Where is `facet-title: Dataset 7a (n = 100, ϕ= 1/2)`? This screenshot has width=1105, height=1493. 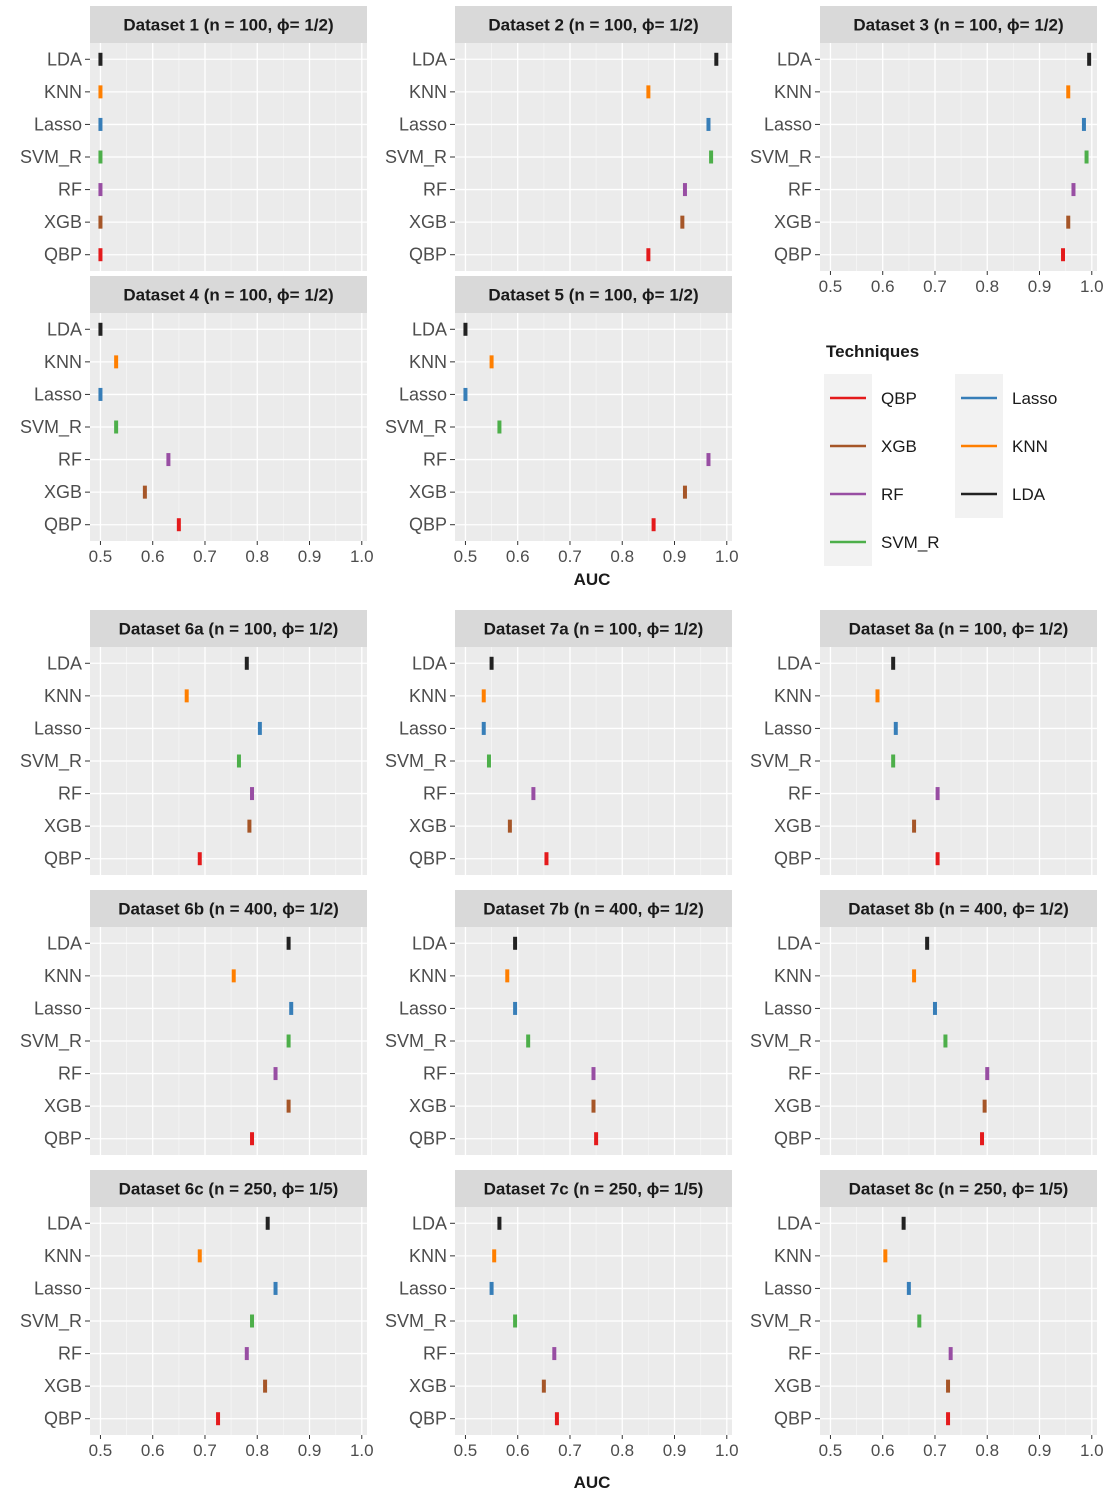 facet-title: Dataset 7a (n = 100, ϕ= 1/2) is located at coordinates (594, 629).